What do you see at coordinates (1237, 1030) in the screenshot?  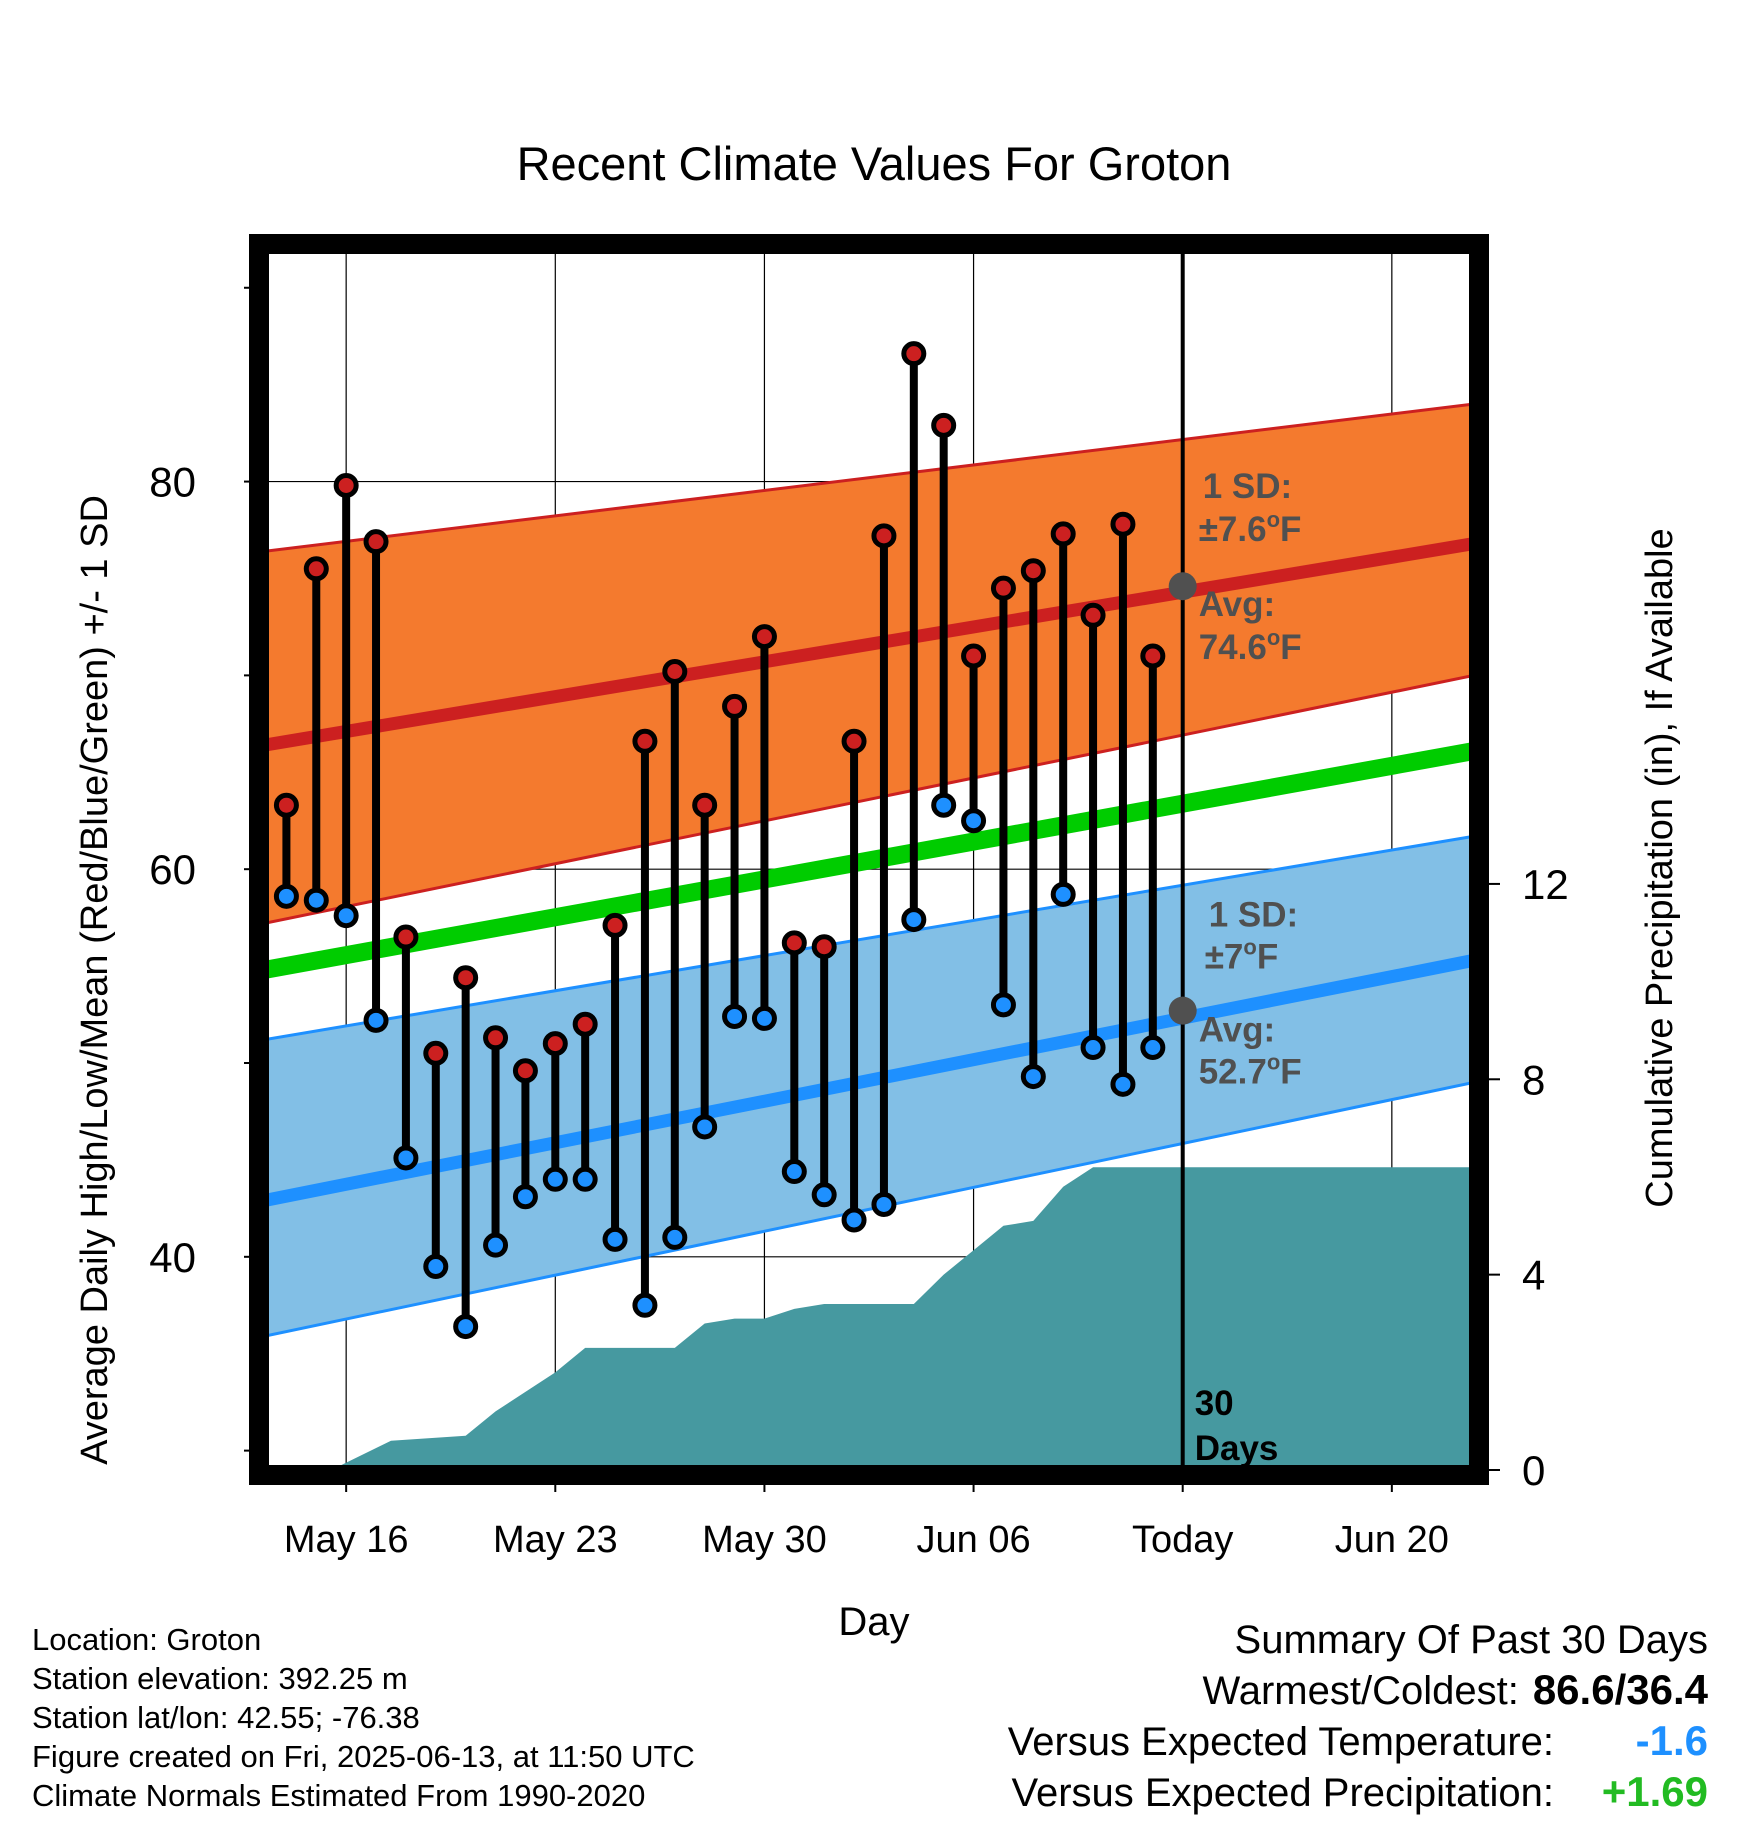 I see `low-avg-label: Avg:` at bounding box center [1237, 1030].